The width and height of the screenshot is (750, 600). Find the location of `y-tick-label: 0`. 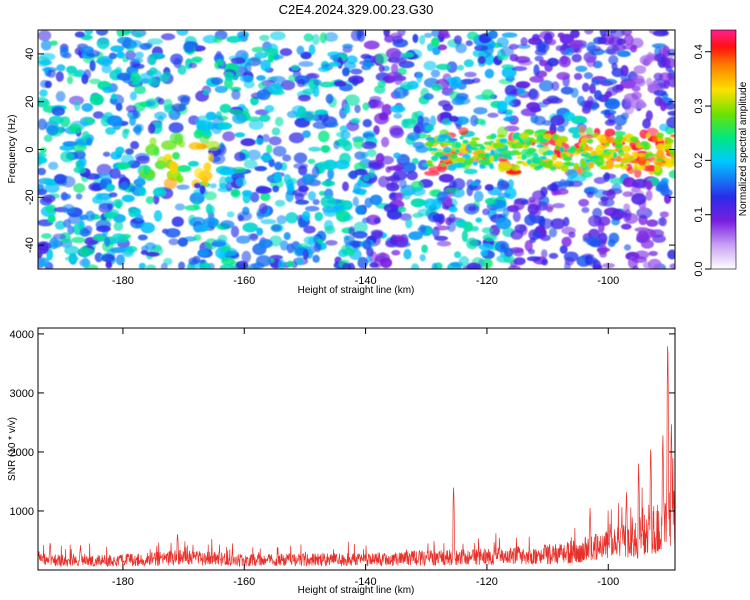

y-tick-label: 0 is located at coordinates (30, 149).